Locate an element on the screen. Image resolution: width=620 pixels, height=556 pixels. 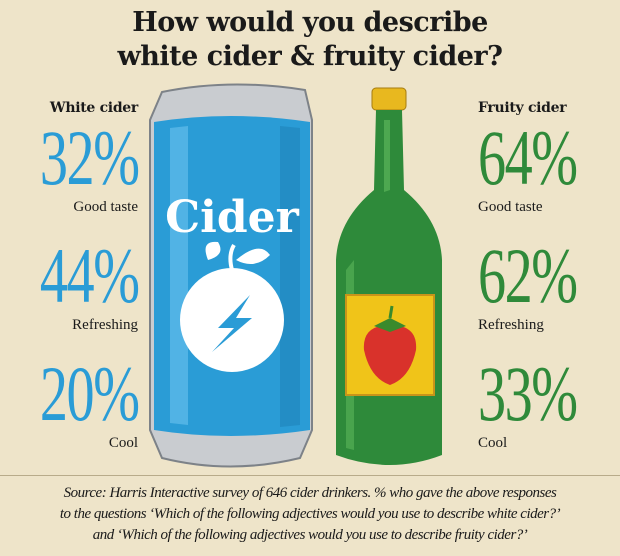
stat-value: 33% is located at coordinates (528, 393).